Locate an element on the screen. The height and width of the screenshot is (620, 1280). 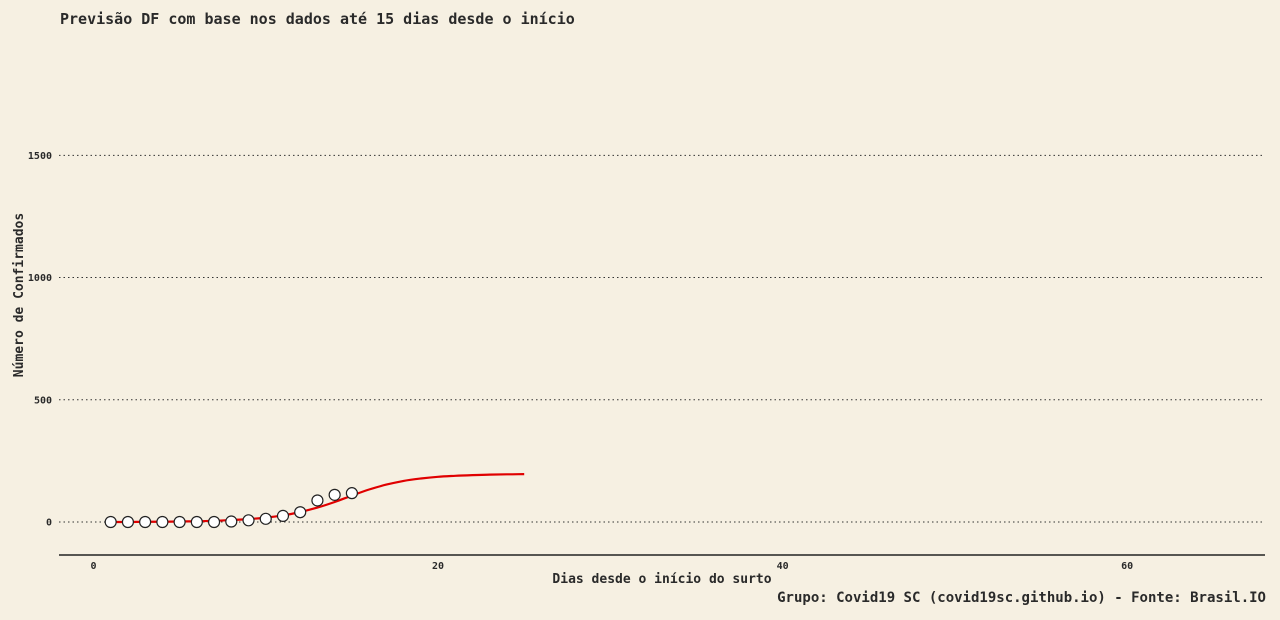
x-tick-labels: 0 20 40 60 is located at coordinates (611, 566).